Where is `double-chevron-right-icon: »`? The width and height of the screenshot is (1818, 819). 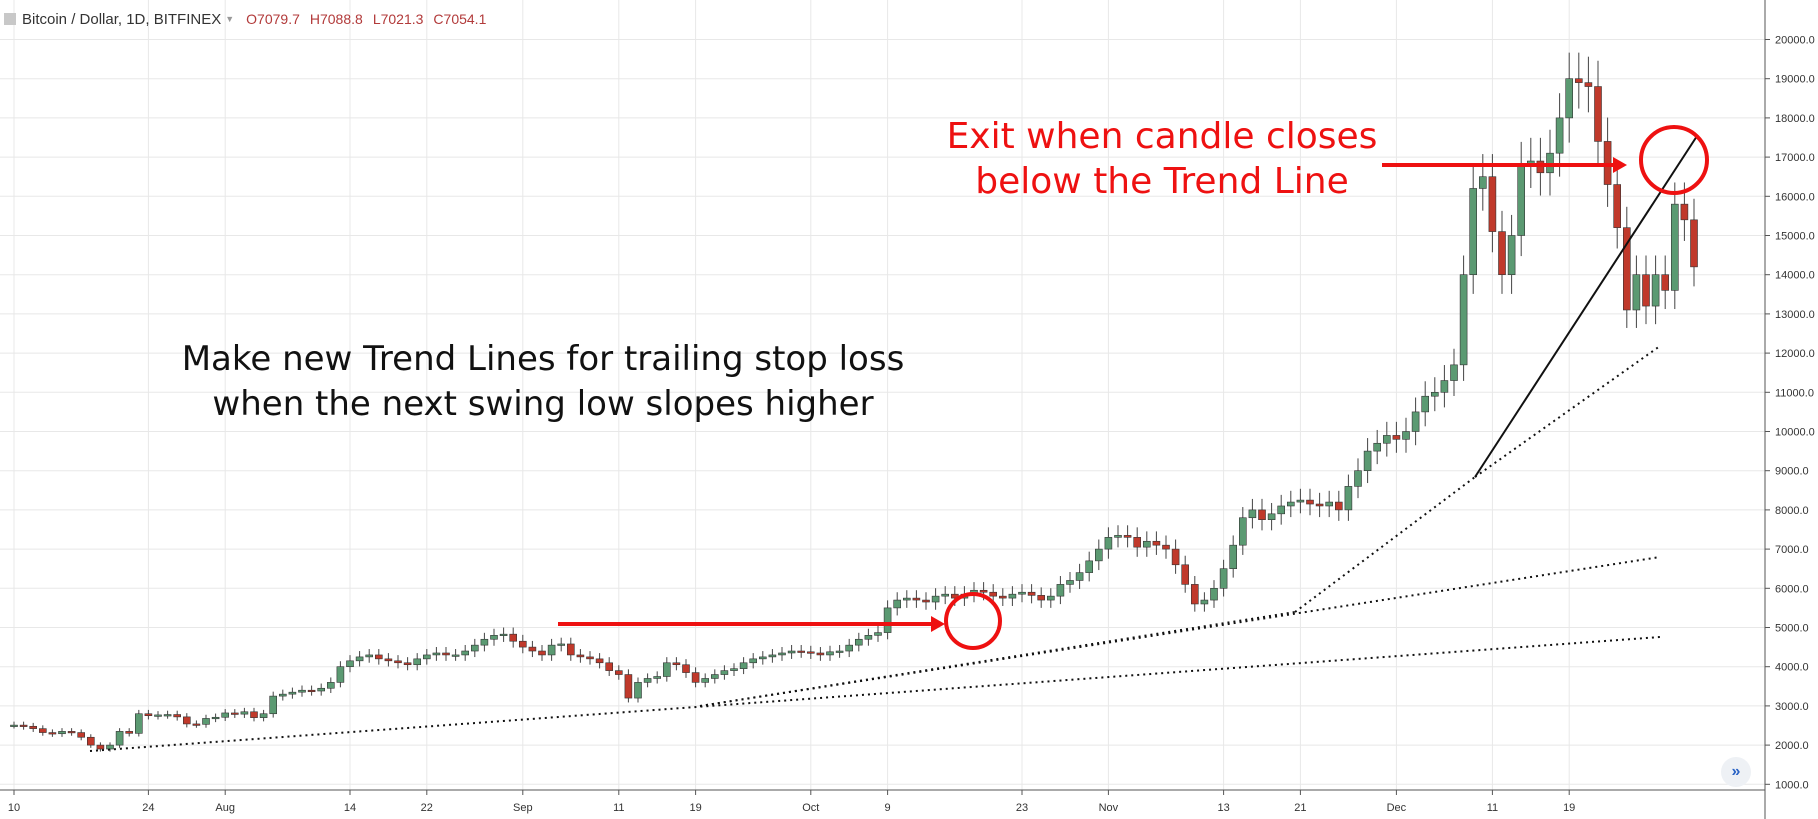
double-chevron-right-icon: » is located at coordinates (1736, 771).